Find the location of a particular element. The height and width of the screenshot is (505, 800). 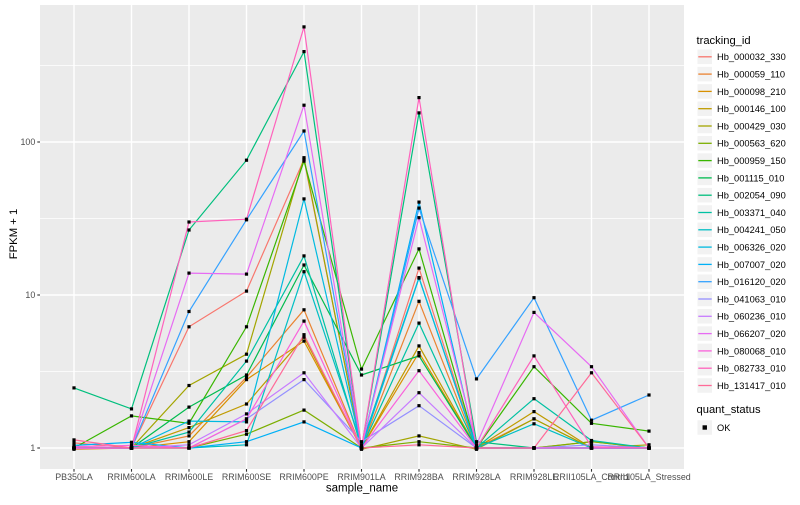

svg-text: Hb_060236_010 is located at coordinates (751, 317).